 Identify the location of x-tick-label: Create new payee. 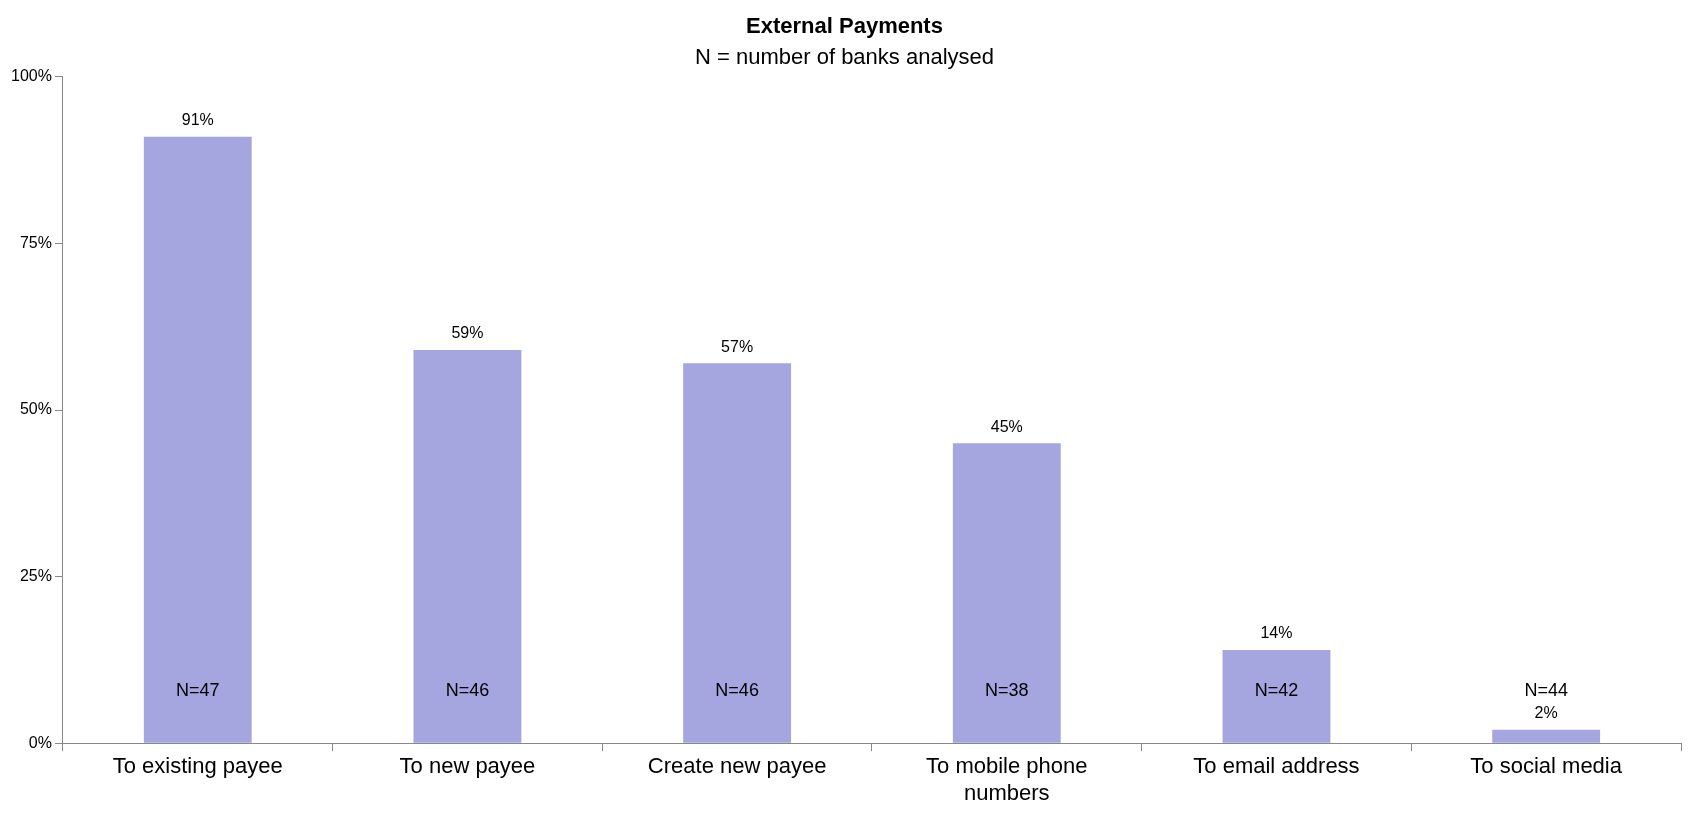
(737, 766).